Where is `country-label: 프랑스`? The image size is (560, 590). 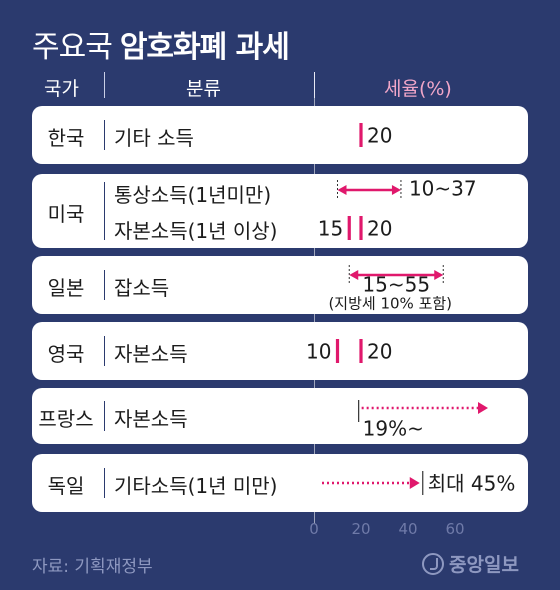 country-label: 프랑스 is located at coordinates (66, 419).